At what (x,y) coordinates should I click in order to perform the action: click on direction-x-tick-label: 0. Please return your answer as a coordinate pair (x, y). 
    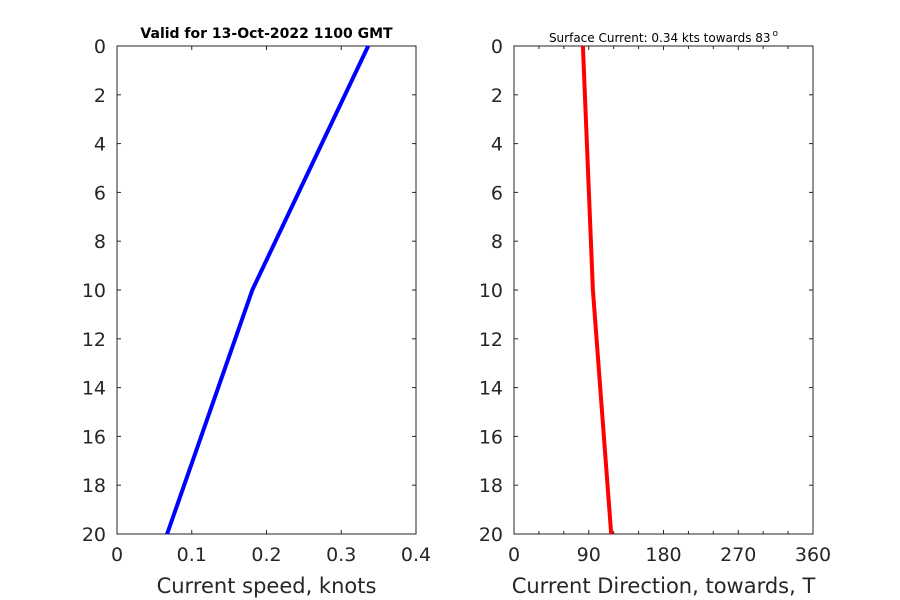
    Looking at the image, I should click on (514, 555).